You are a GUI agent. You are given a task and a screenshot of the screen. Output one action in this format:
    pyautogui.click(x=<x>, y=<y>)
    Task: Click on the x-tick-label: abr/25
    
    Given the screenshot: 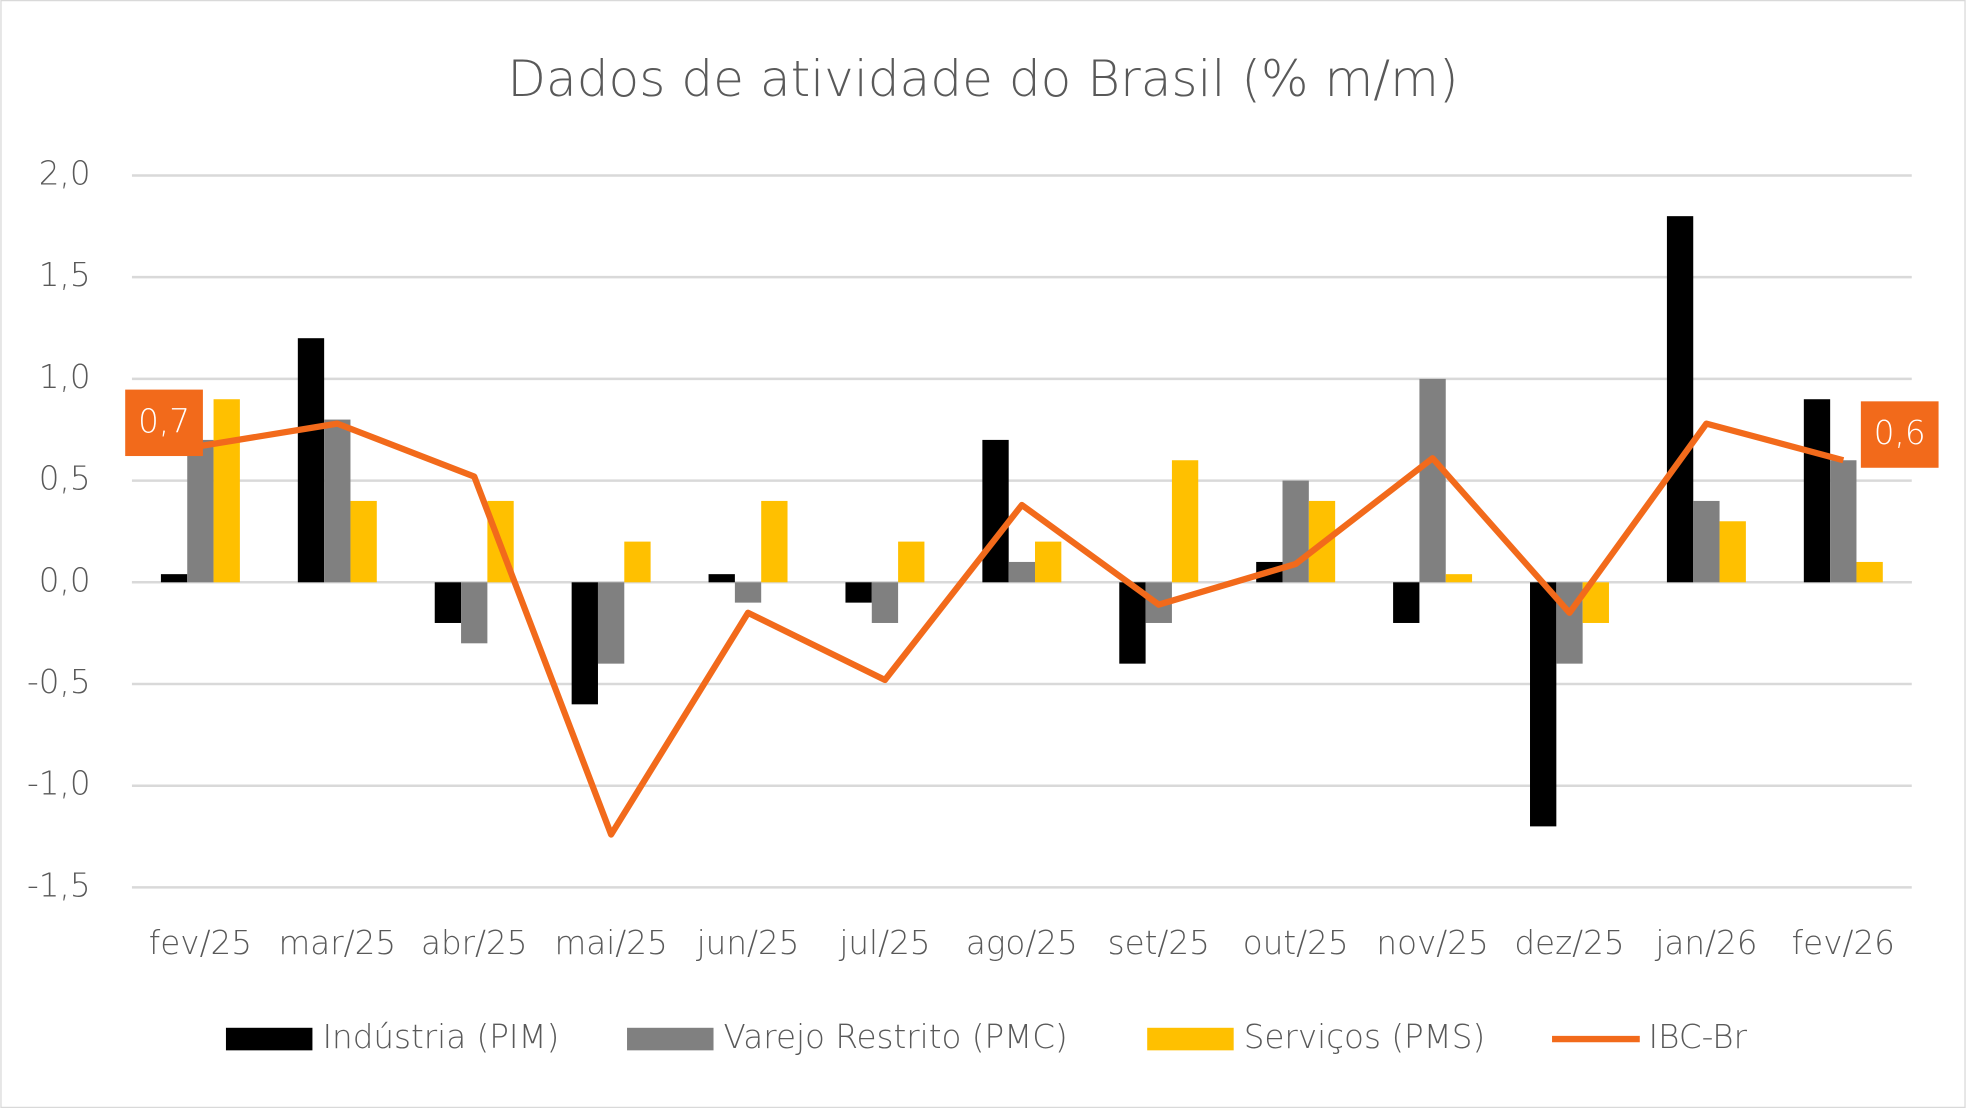 What is the action you would take?
    pyautogui.click(x=474, y=943)
    